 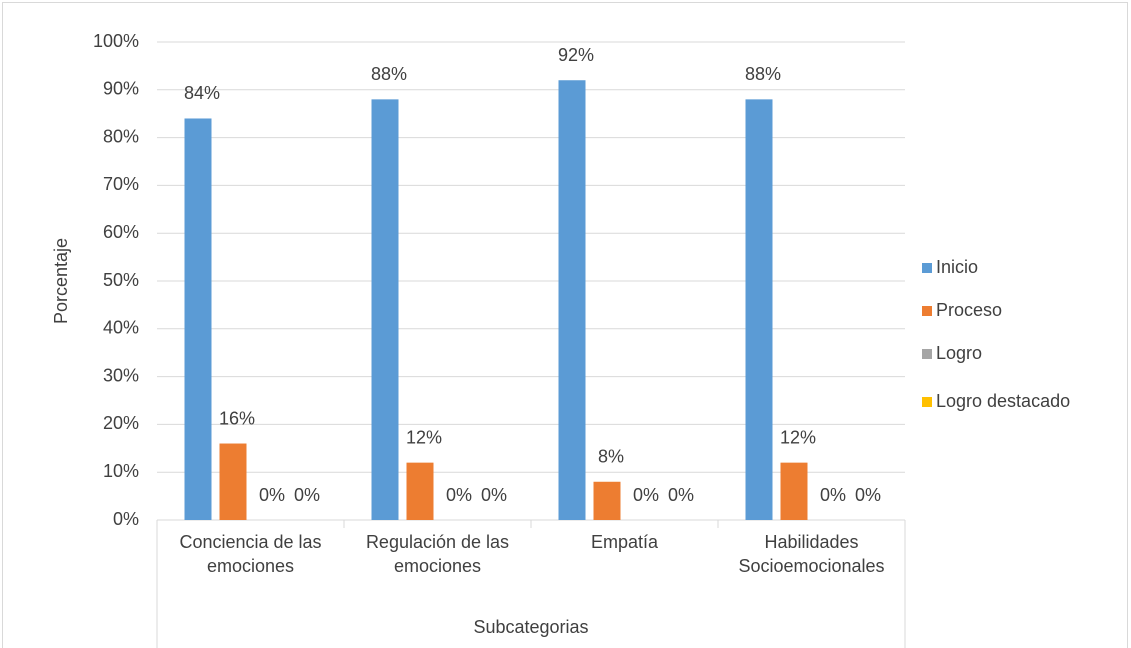 I want to click on legend-label: Logro, so click(x=959, y=353).